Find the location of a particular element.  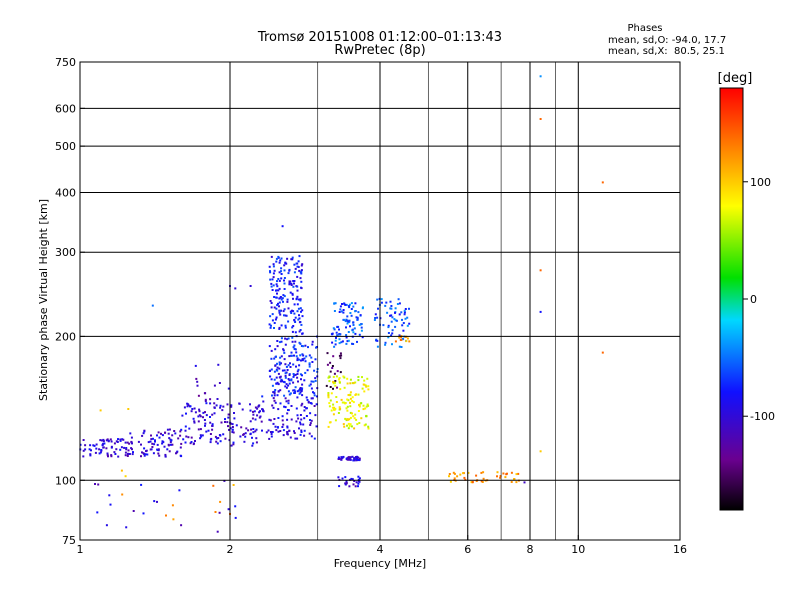

y-tick-label: 750 is located at coordinates (65, 62).